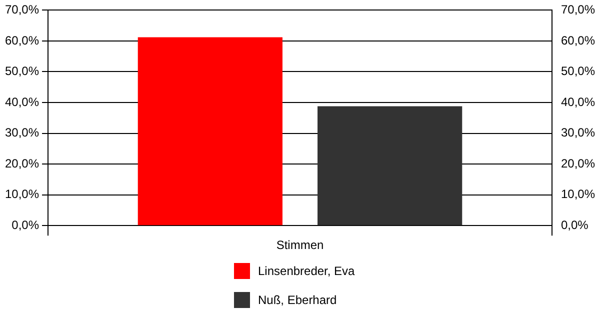 The width and height of the screenshot is (600, 326). I want to click on legend-label: Nuß, Eberhard, so click(297, 299).